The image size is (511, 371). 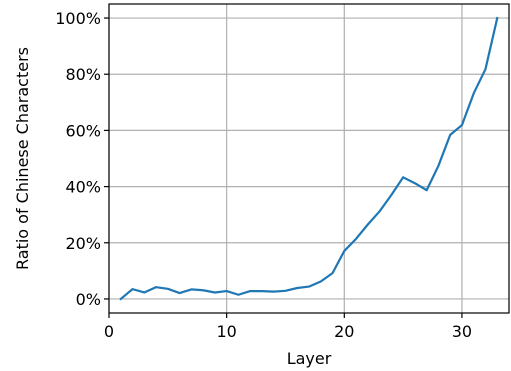 What do you see at coordinates (83, 74) in the screenshot?
I see `y-tick-label: 80%` at bounding box center [83, 74].